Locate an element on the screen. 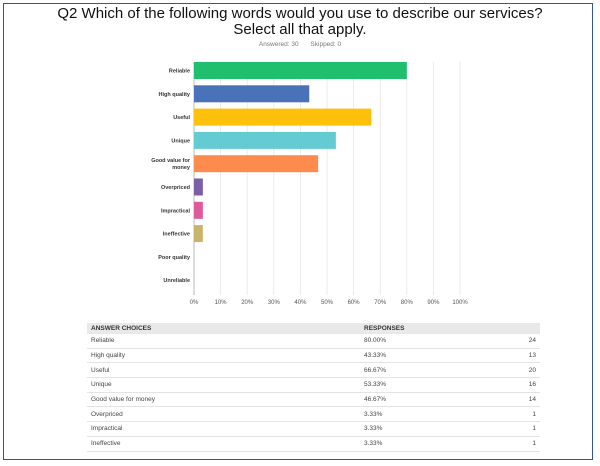 The width and height of the screenshot is (600, 466). answer-choice-cell: Unique is located at coordinates (223, 385).